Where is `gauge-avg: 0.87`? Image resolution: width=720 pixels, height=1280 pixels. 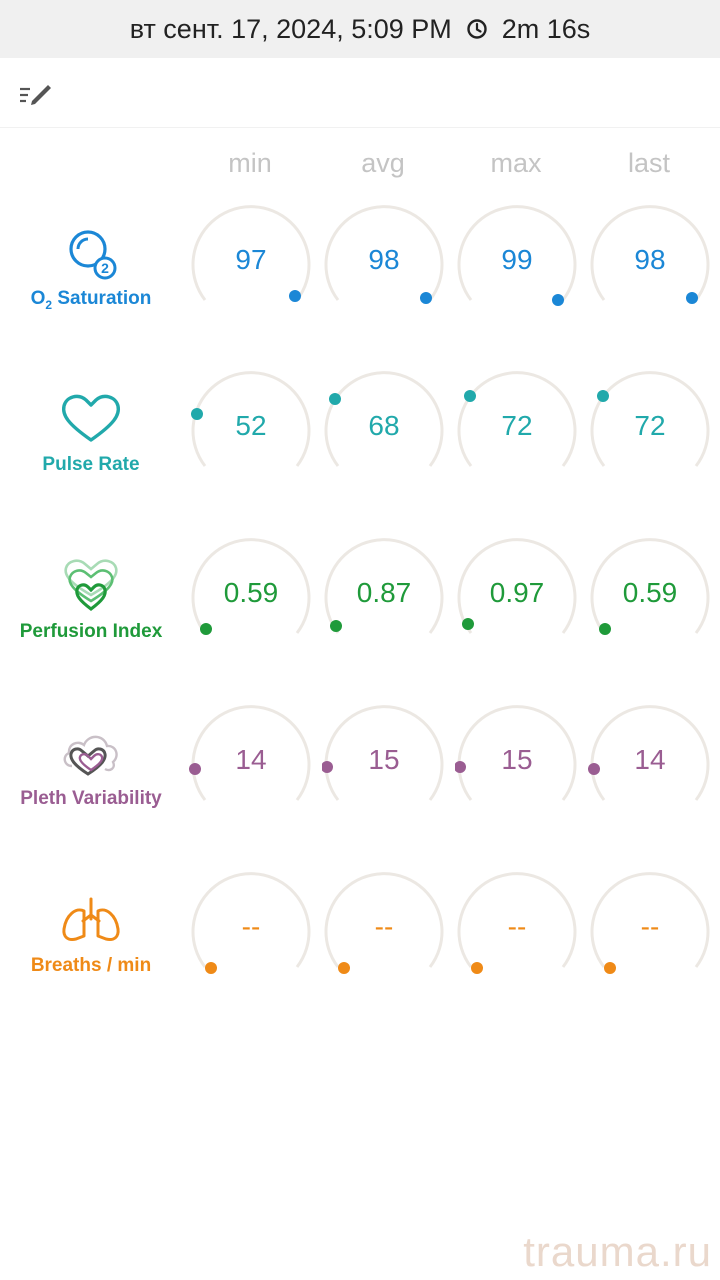
gauge-avg: 0.87 is located at coordinates (384, 600).